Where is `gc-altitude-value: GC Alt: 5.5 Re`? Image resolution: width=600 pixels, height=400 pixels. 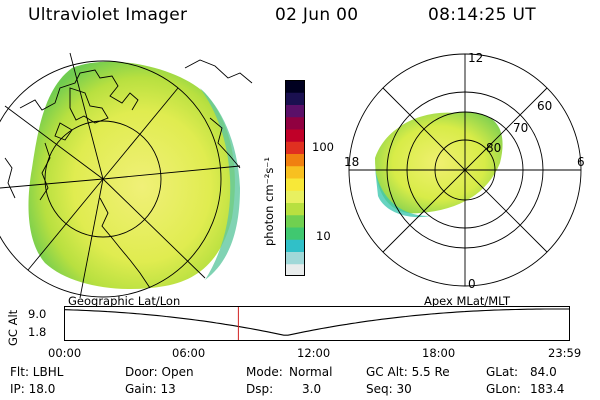 gc-altitude-value: GC Alt: 5.5 Re is located at coordinates (408, 372).